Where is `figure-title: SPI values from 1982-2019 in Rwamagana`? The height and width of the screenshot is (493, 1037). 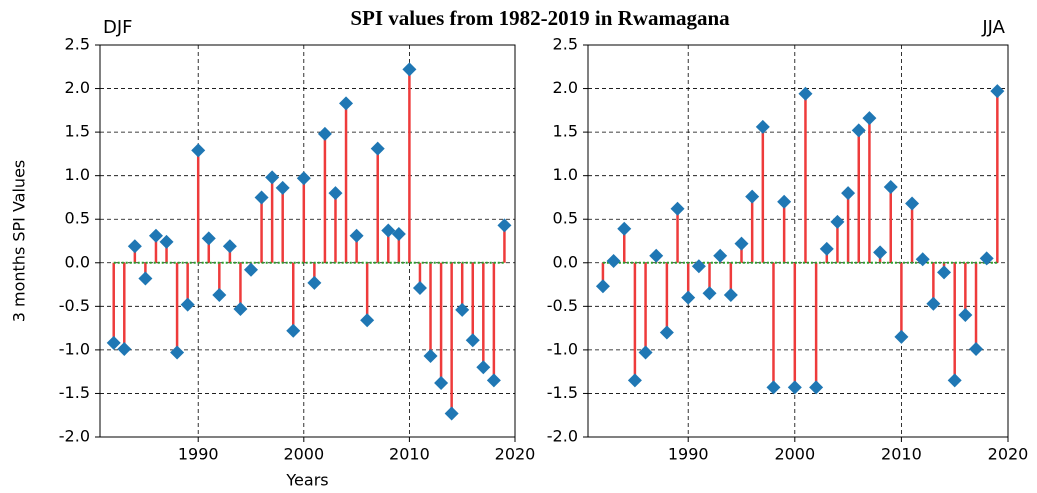
figure-title: SPI values from 1982-2019 in Rwamagana is located at coordinates (540, 18).